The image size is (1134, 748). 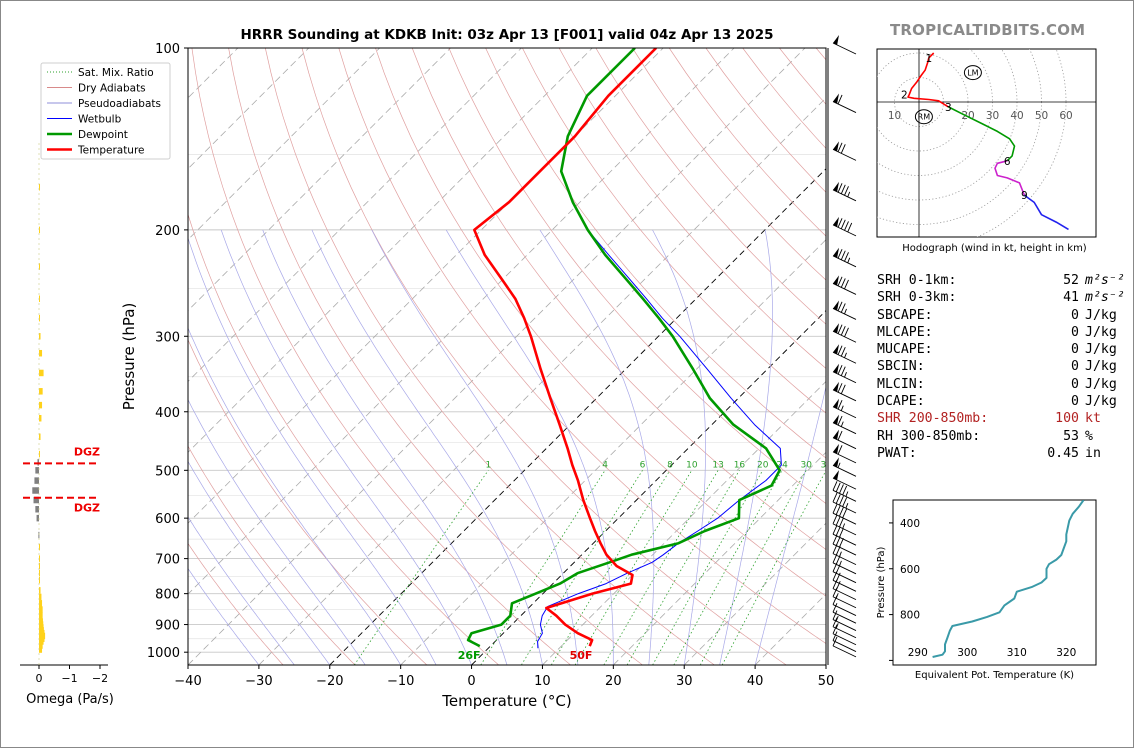 I want to click on stat-value: 0, so click(x=1075, y=332).